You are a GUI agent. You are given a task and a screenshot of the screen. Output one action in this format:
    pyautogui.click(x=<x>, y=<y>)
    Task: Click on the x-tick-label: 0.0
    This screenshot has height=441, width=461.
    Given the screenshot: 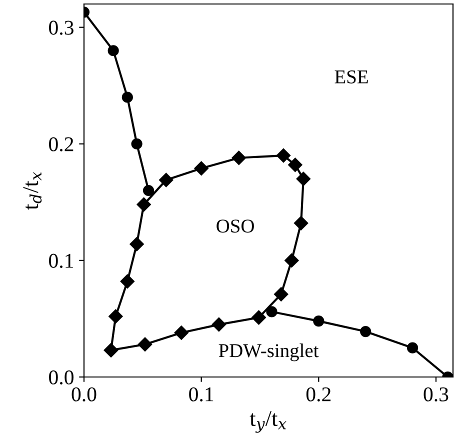 What is the action you would take?
    pyautogui.click(x=84, y=394)
    